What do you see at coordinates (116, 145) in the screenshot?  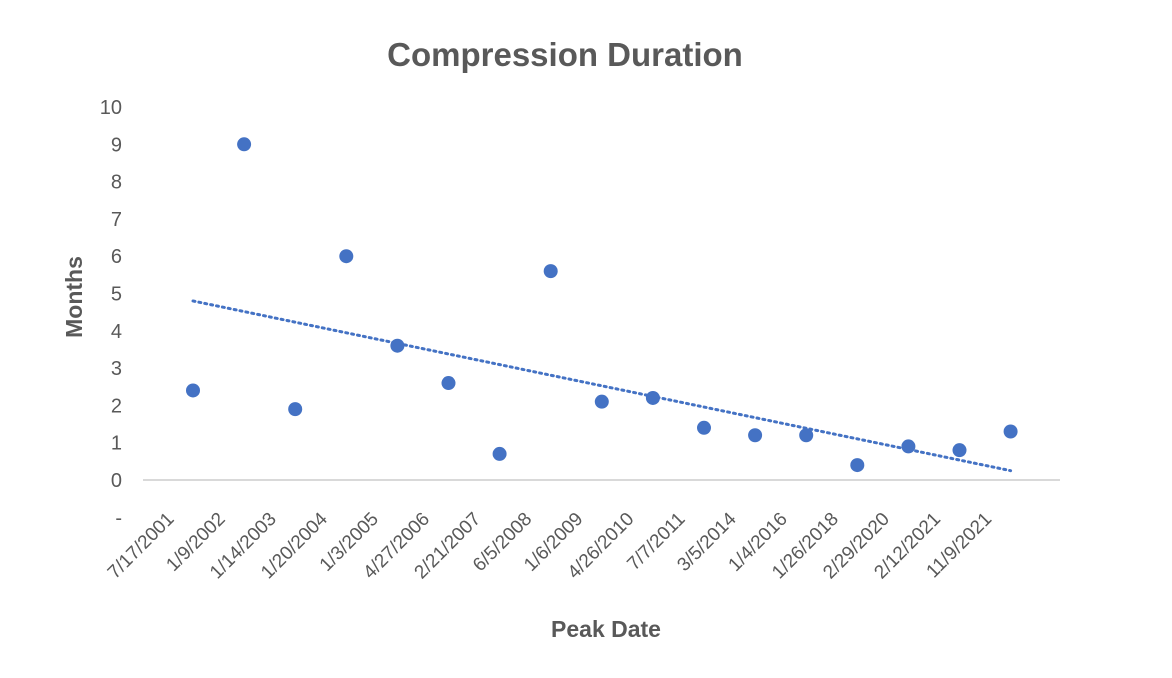 I see `y-tick-label: 9` at bounding box center [116, 145].